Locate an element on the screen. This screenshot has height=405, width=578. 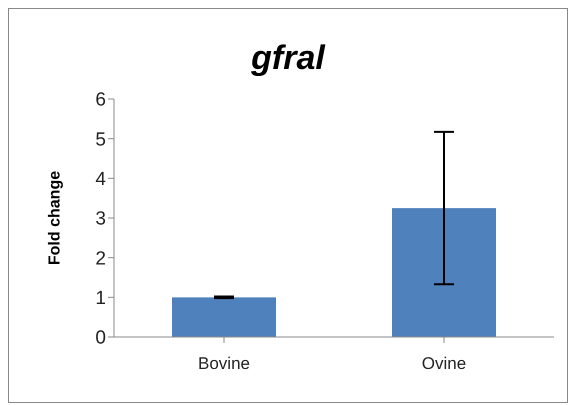
x-tick-label: Ovine is located at coordinates (444, 364).